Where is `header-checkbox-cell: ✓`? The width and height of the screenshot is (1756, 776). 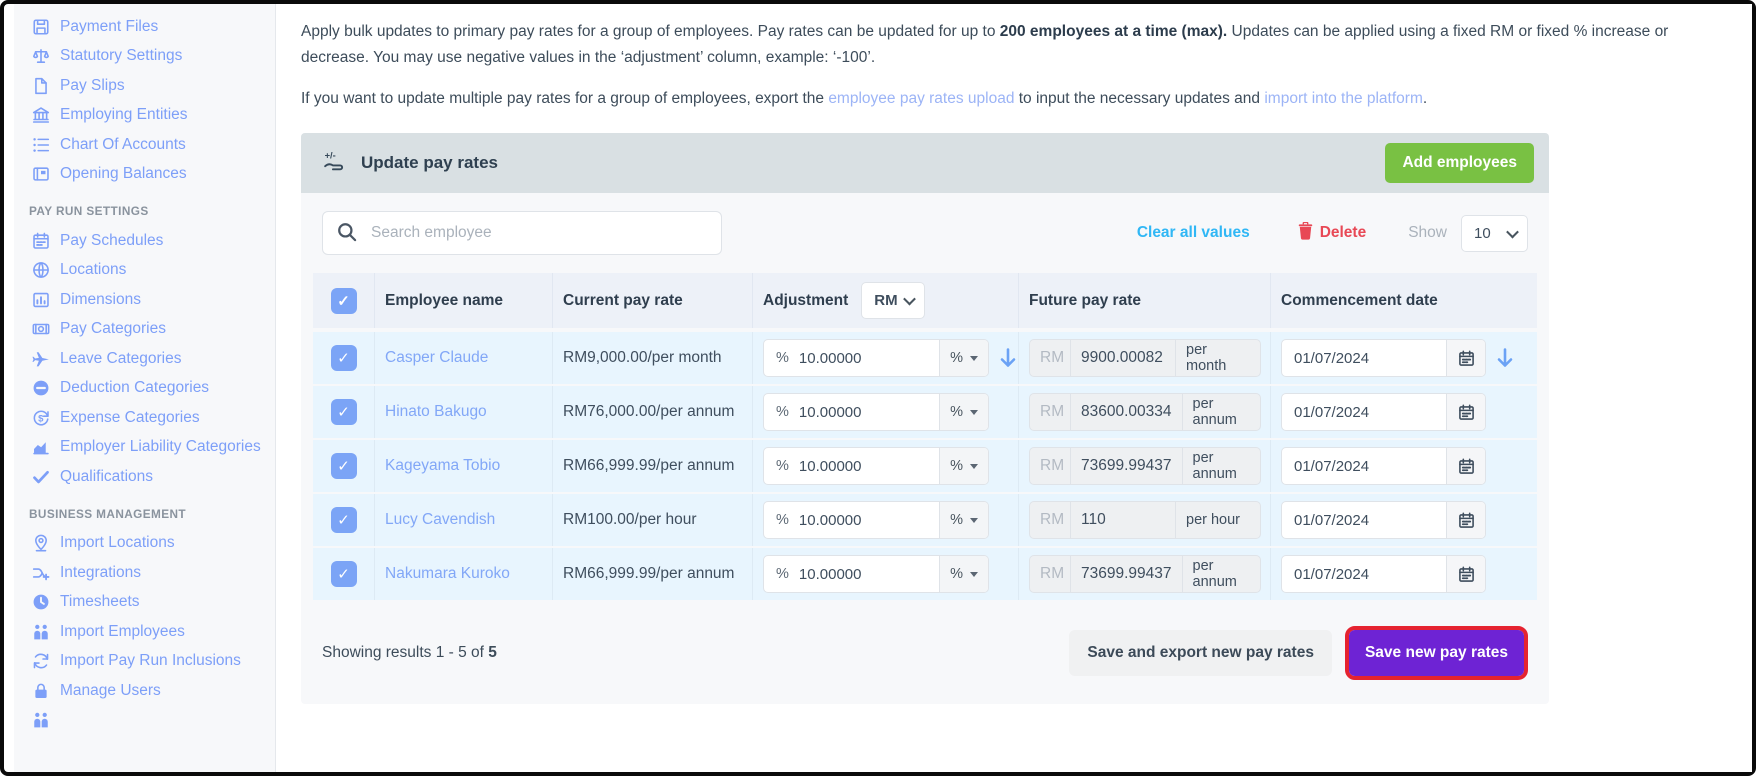
header-checkbox-cell: ✓ is located at coordinates (344, 301).